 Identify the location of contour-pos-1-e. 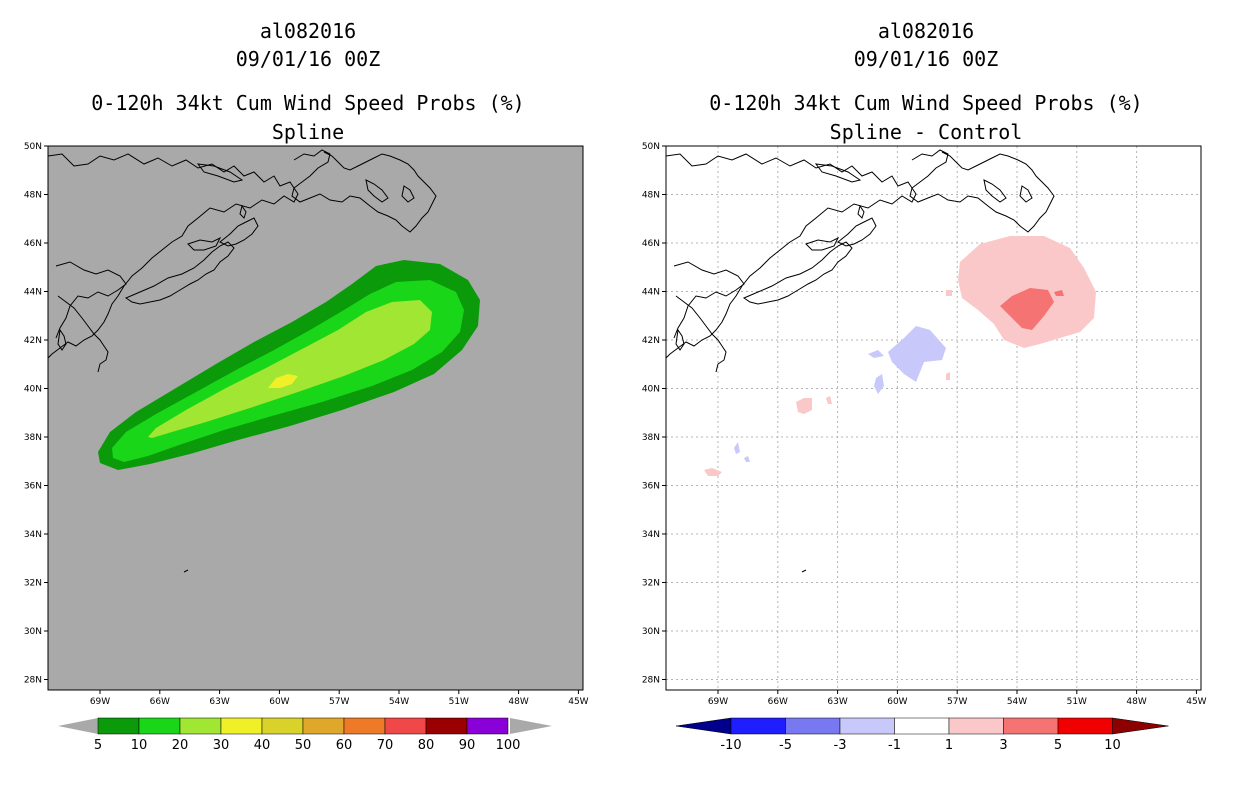
(948, 376).